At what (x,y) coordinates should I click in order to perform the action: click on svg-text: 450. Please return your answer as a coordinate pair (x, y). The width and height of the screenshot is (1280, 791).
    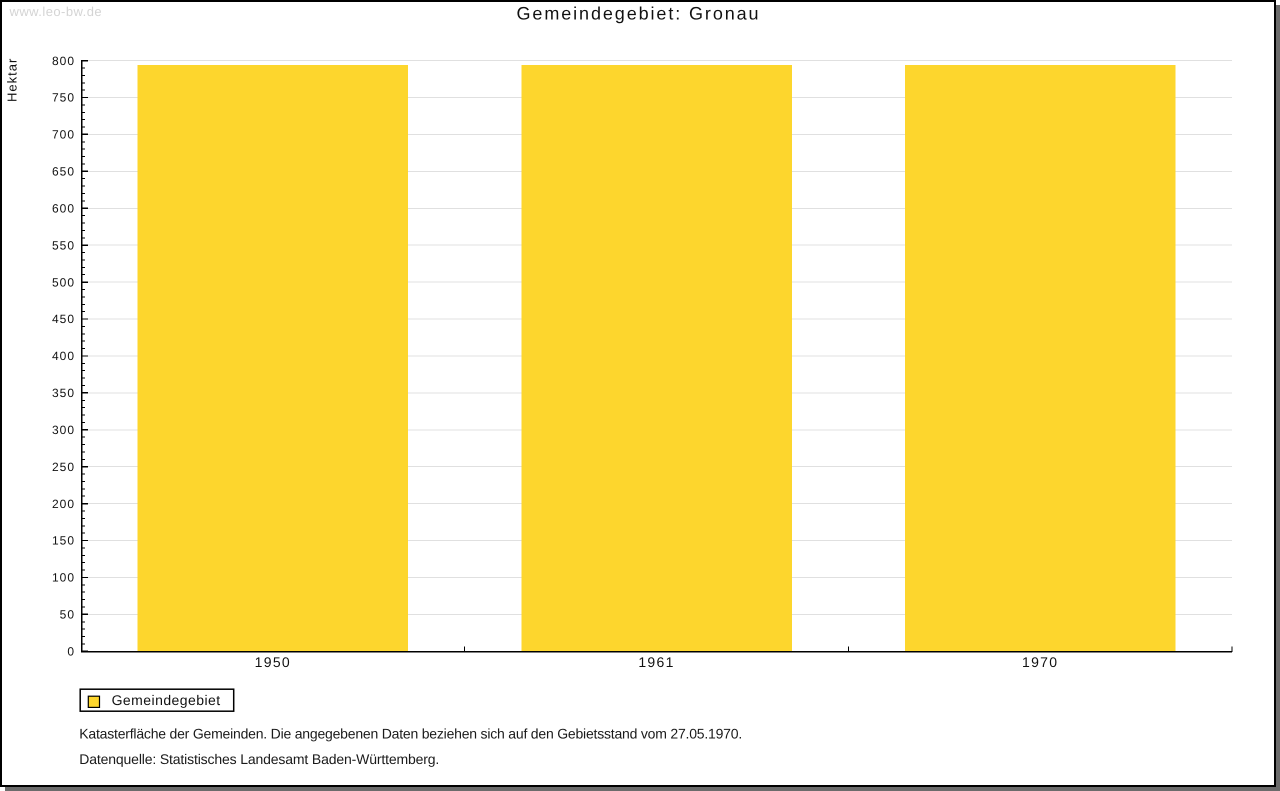
    Looking at the image, I should click on (63, 319).